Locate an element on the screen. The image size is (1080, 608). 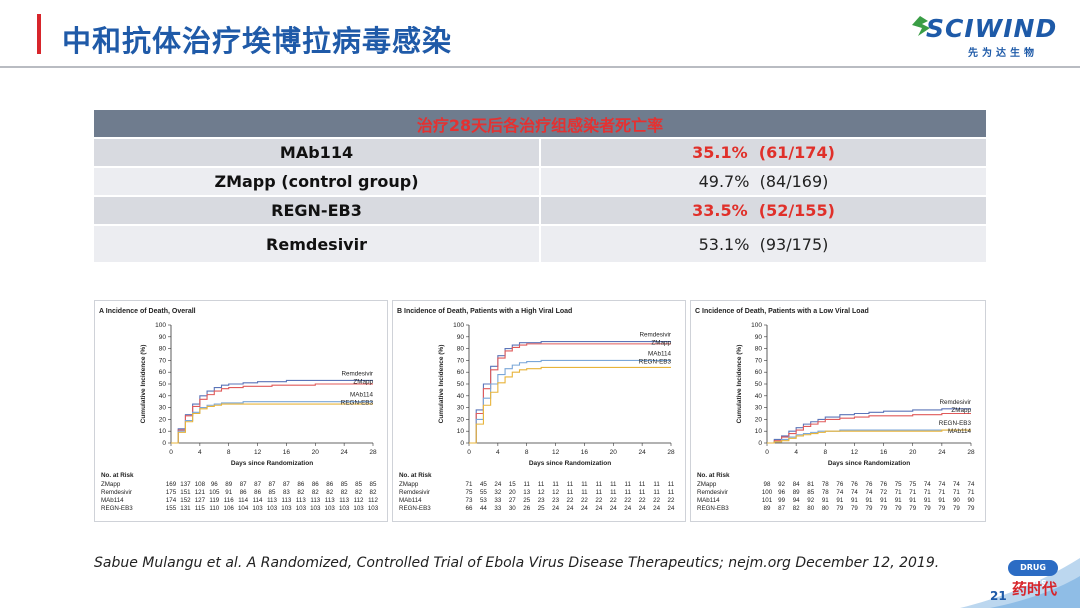
y-tick-label: 40 is located at coordinates (163, 396).